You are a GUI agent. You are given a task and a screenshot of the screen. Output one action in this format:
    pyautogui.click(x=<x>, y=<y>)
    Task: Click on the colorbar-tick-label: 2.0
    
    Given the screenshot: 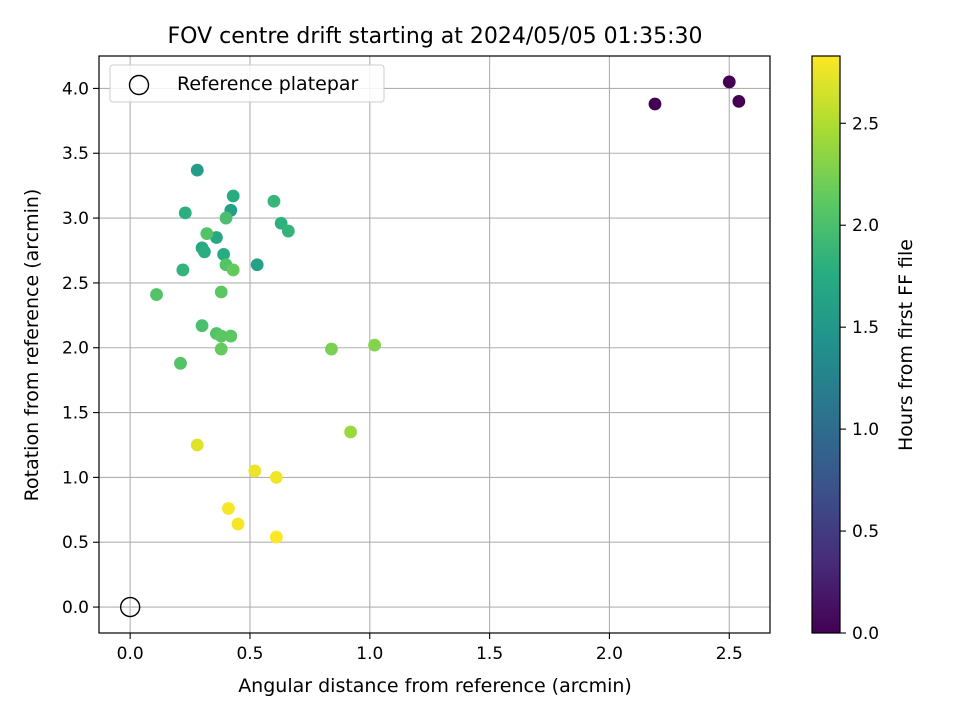 What is the action you would take?
    pyautogui.click(x=865, y=226)
    